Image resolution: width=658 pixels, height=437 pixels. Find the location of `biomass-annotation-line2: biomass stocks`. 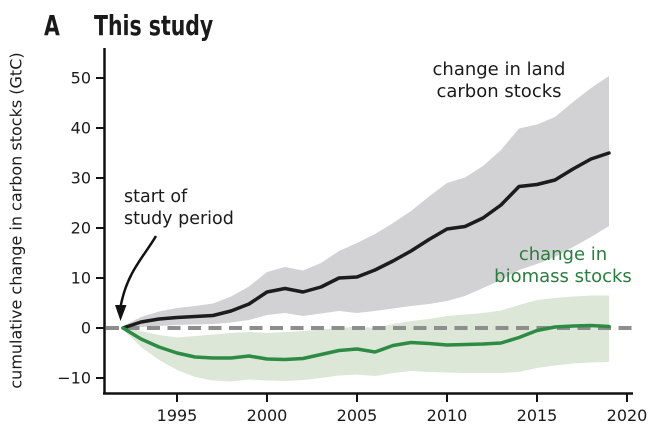

biomass-annotation-line2: biomass stocks is located at coordinates (563, 276).